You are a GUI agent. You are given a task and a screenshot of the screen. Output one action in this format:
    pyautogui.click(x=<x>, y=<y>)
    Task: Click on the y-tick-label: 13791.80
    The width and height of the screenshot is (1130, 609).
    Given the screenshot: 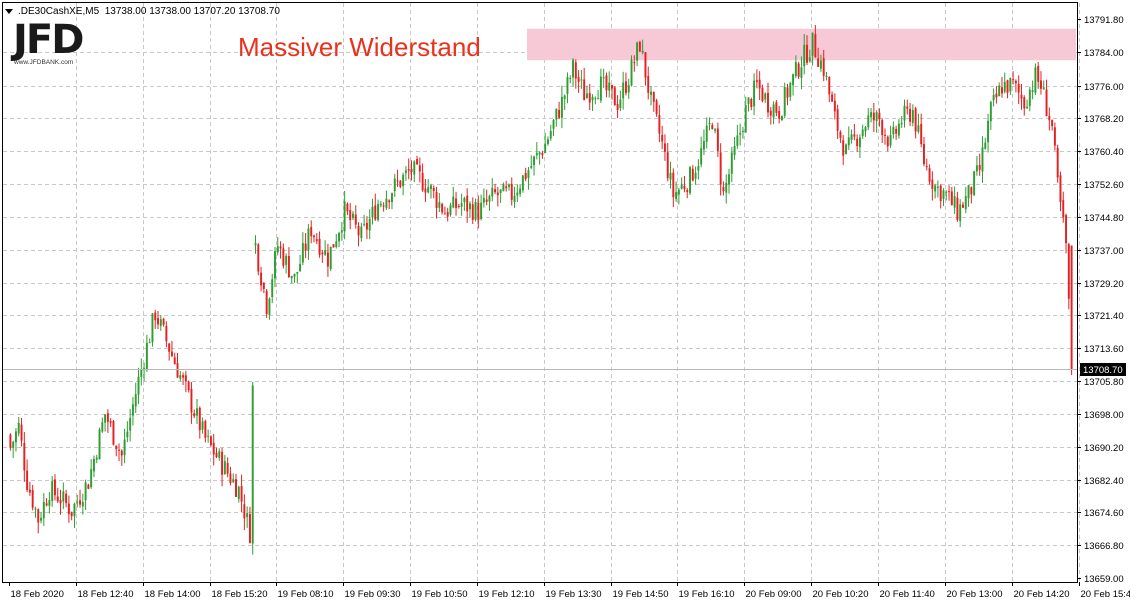 What is the action you would take?
    pyautogui.click(x=1104, y=20)
    